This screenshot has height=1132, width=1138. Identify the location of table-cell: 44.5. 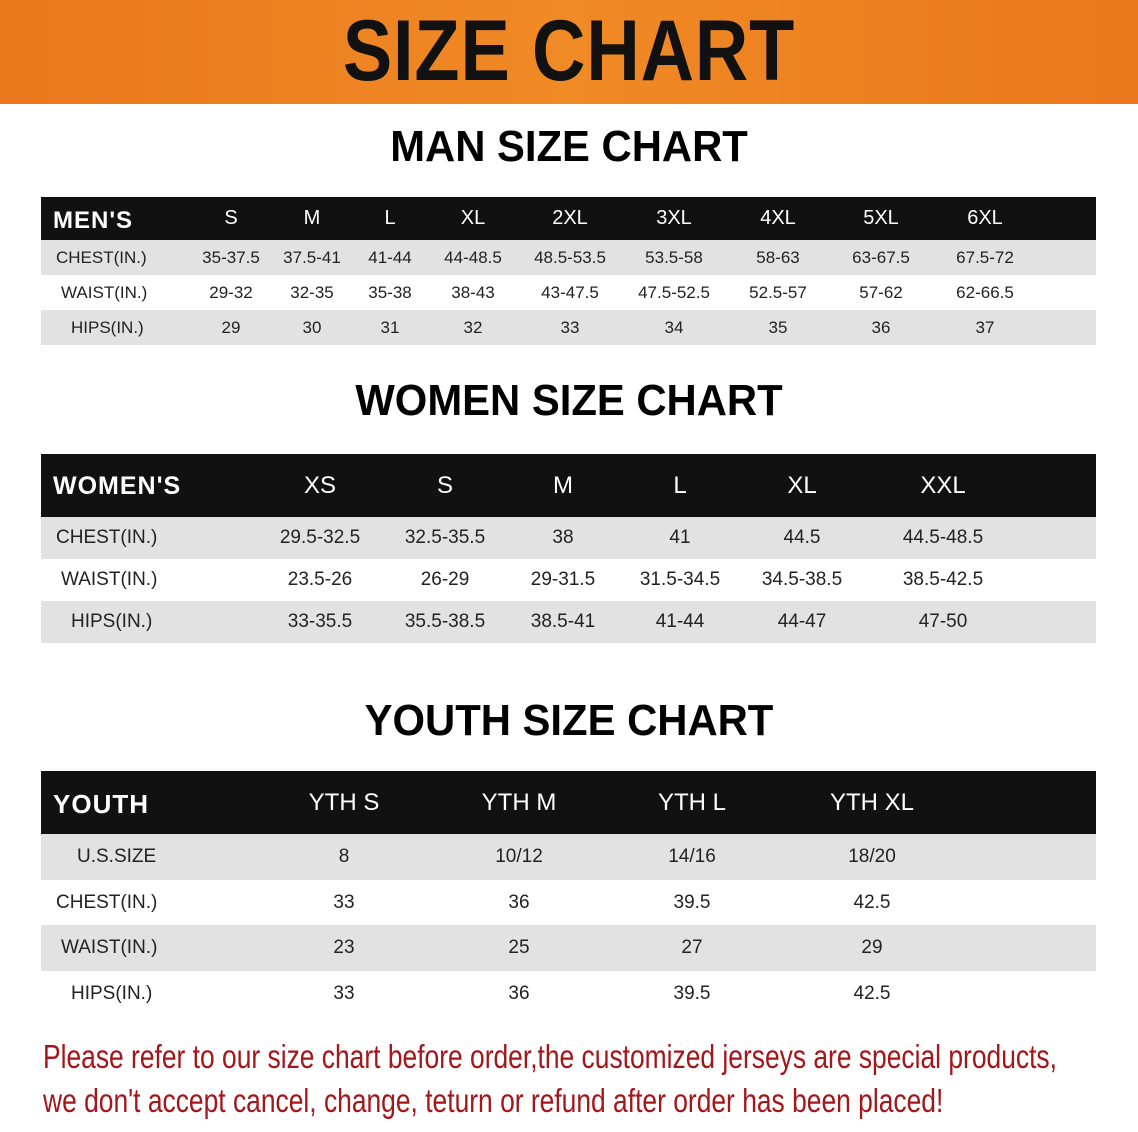
(802, 537).